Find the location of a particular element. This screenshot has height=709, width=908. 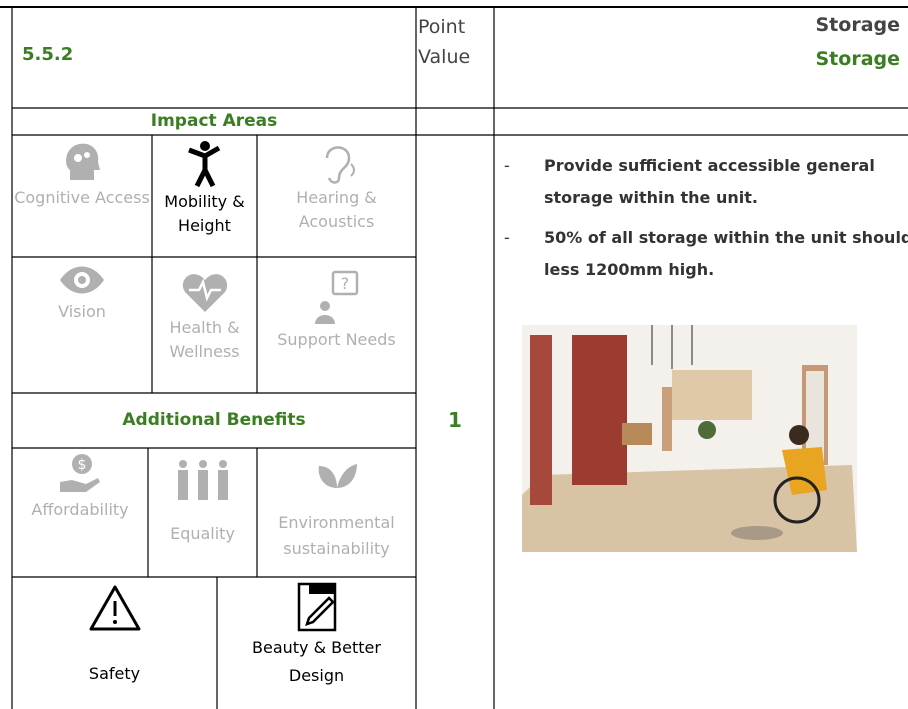

point-label: Point Value is located at coordinates (444, 42).